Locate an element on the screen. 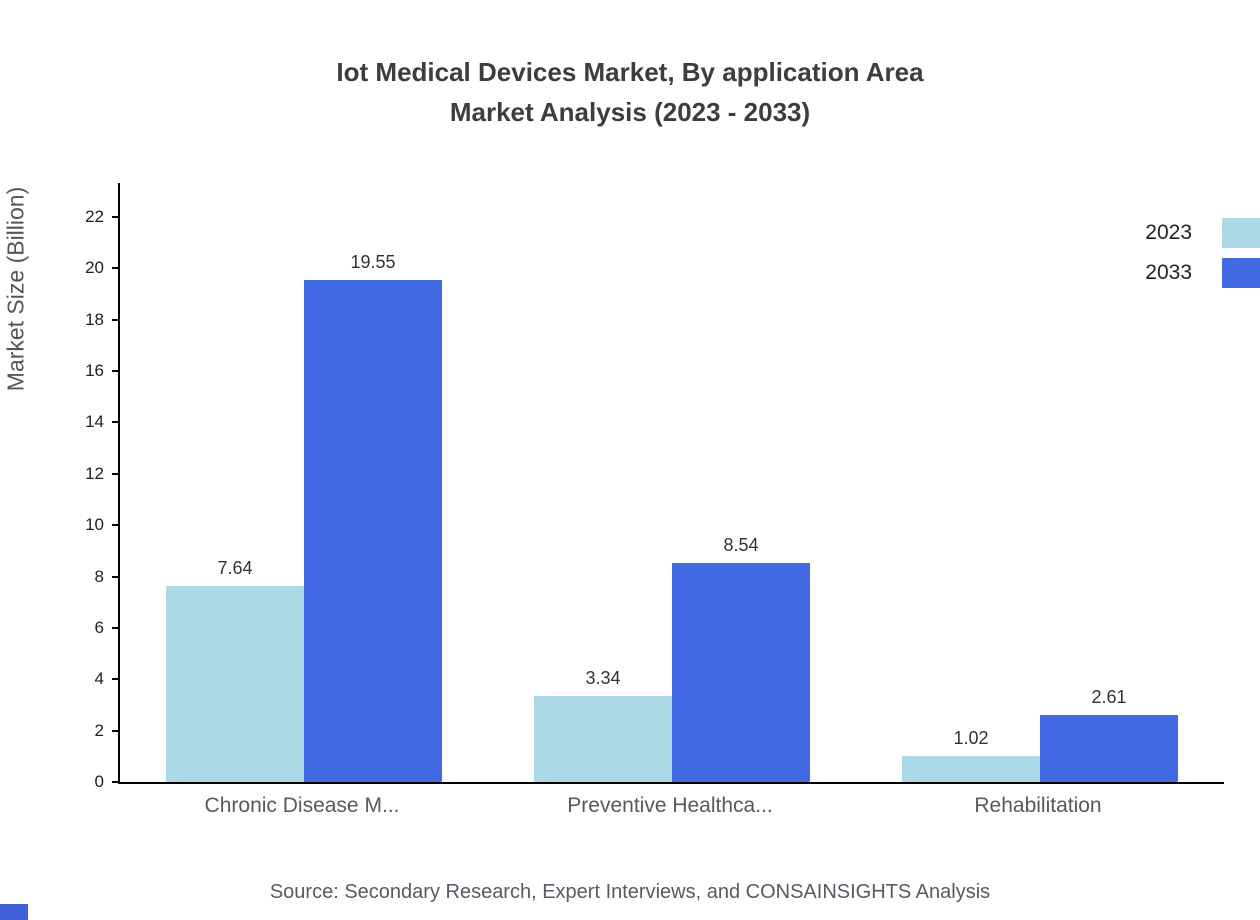 This screenshot has width=1260, height=920. y-tick-label: 14 is located at coordinates (94, 422).